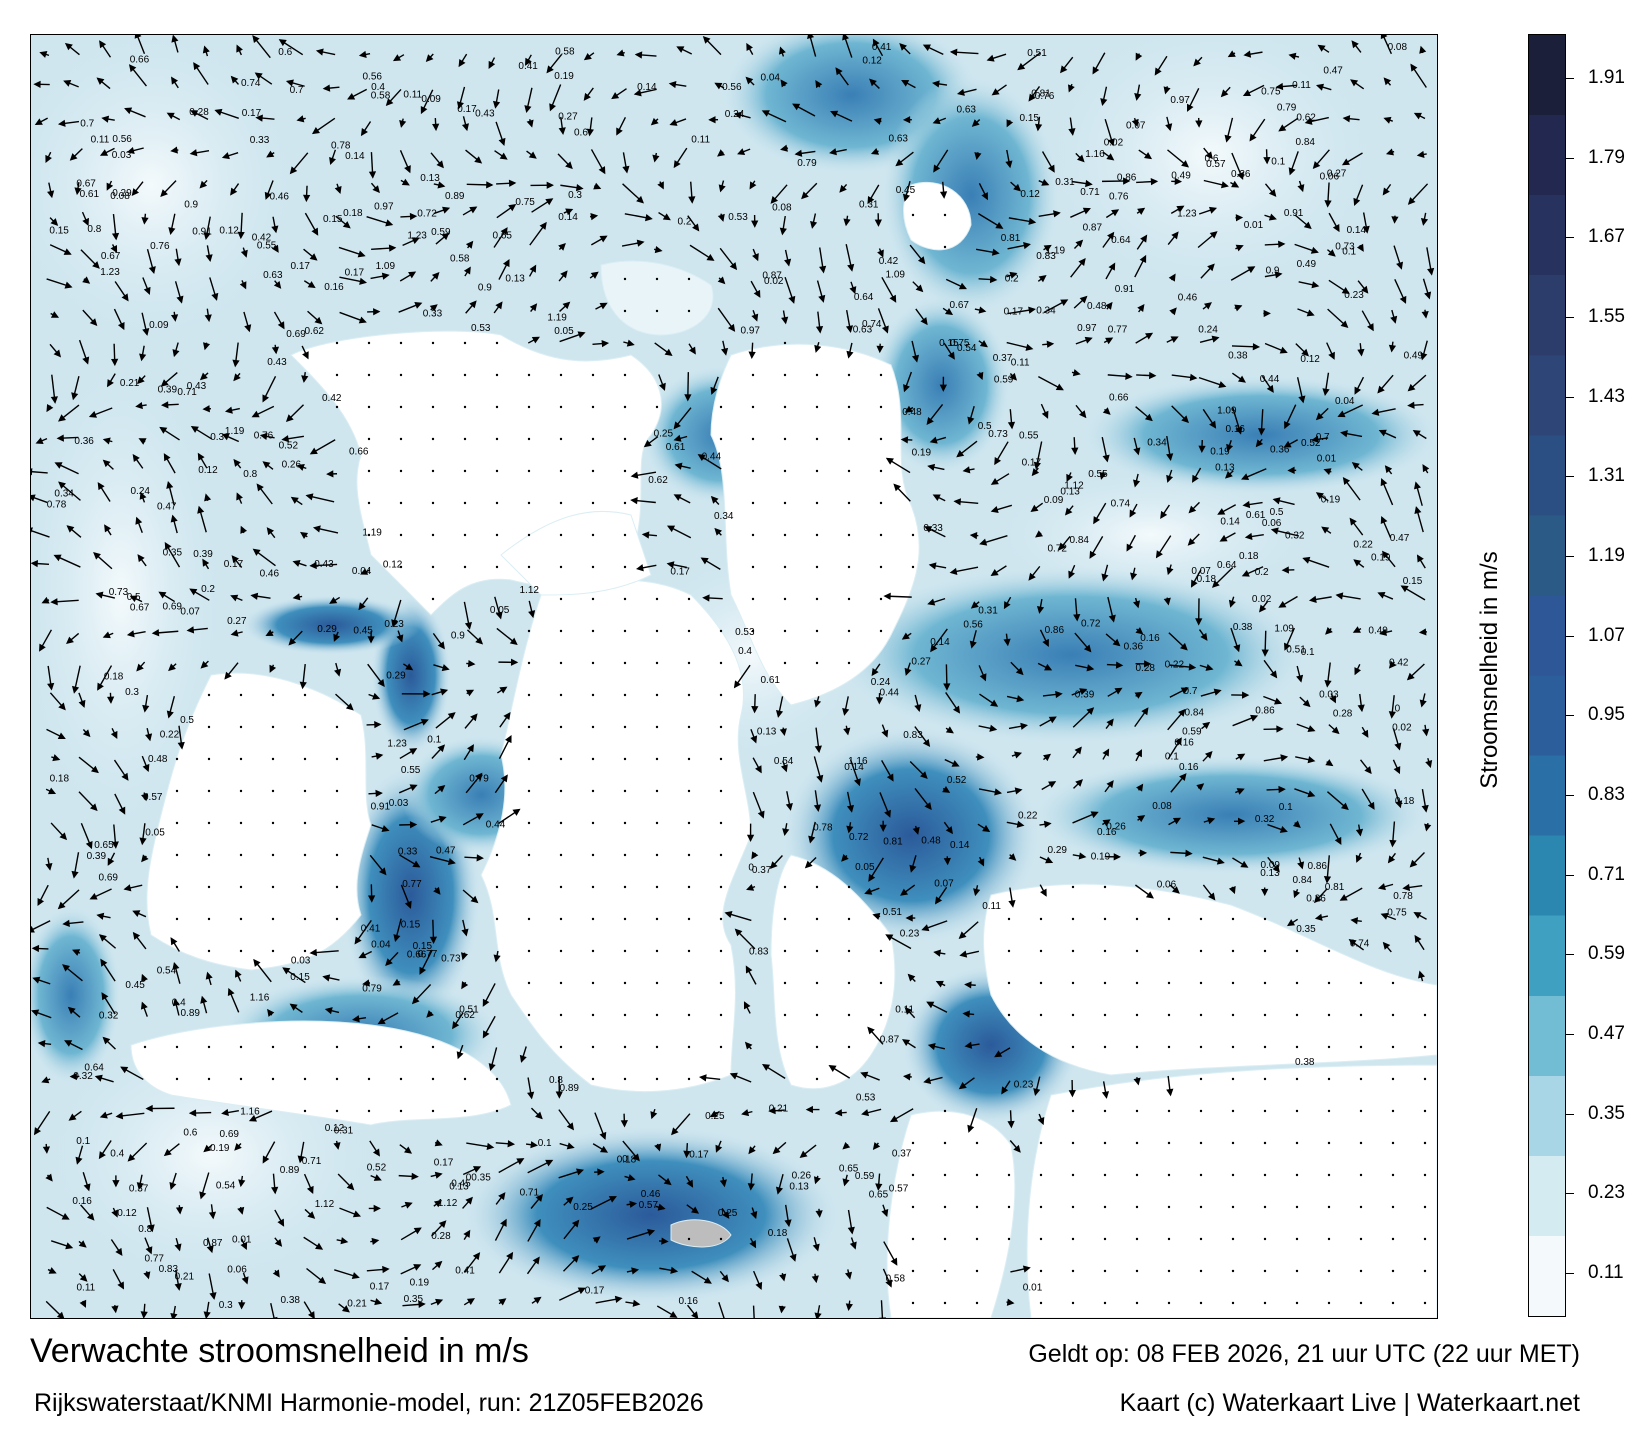 This screenshot has height=1450, width=1650. I want to click on speed-label: 0.62, so click(465, 1015).